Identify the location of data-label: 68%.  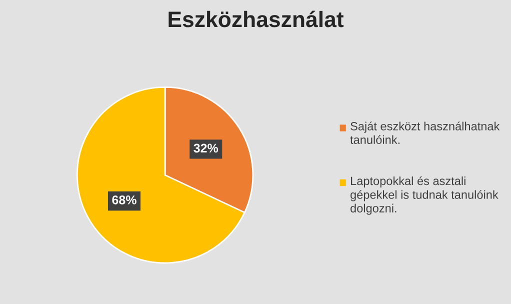
(124, 200).